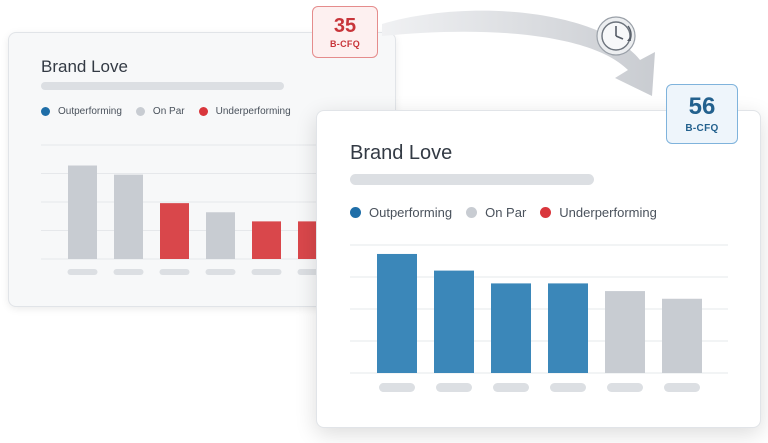 The height and width of the screenshot is (443, 768). Describe the element at coordinates (702, 106) in the screenshot. I see `score-value: 56` at that location.